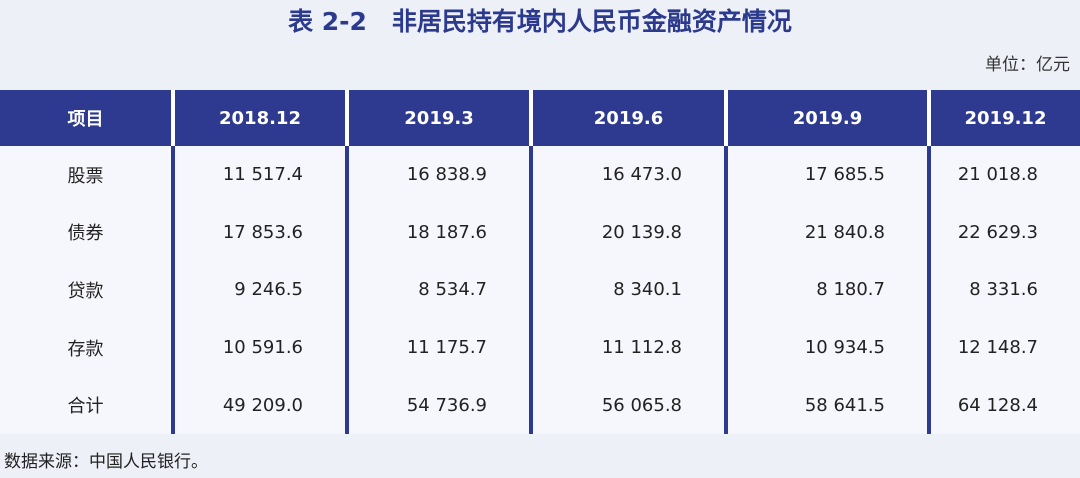  I want to click on cell: 11 175.7, so click(438, 347).